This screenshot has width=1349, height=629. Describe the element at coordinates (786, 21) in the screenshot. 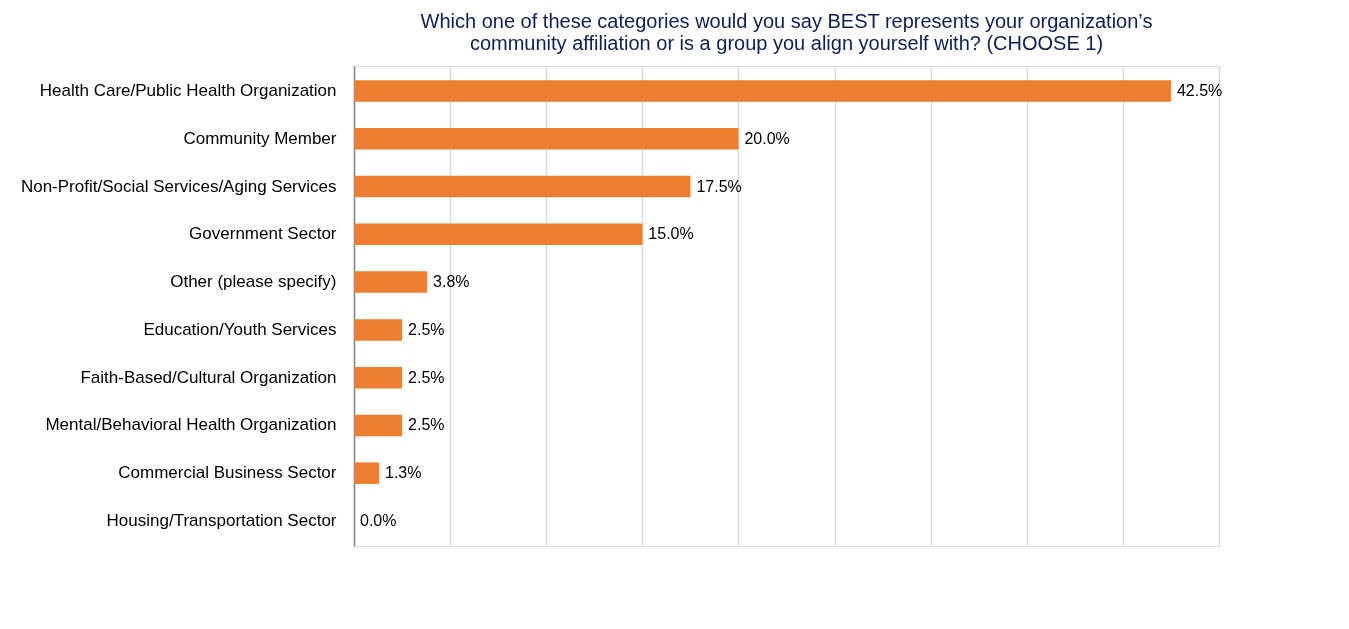

I see `text: Which one of these categories would you say BEST represents your organization’s` at that location.